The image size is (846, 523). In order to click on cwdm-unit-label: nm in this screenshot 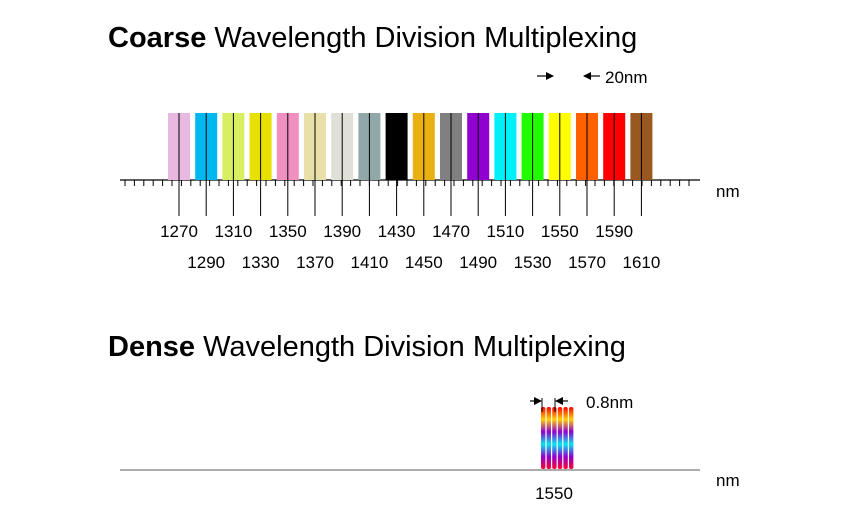, I will do `click(728, 191)`.